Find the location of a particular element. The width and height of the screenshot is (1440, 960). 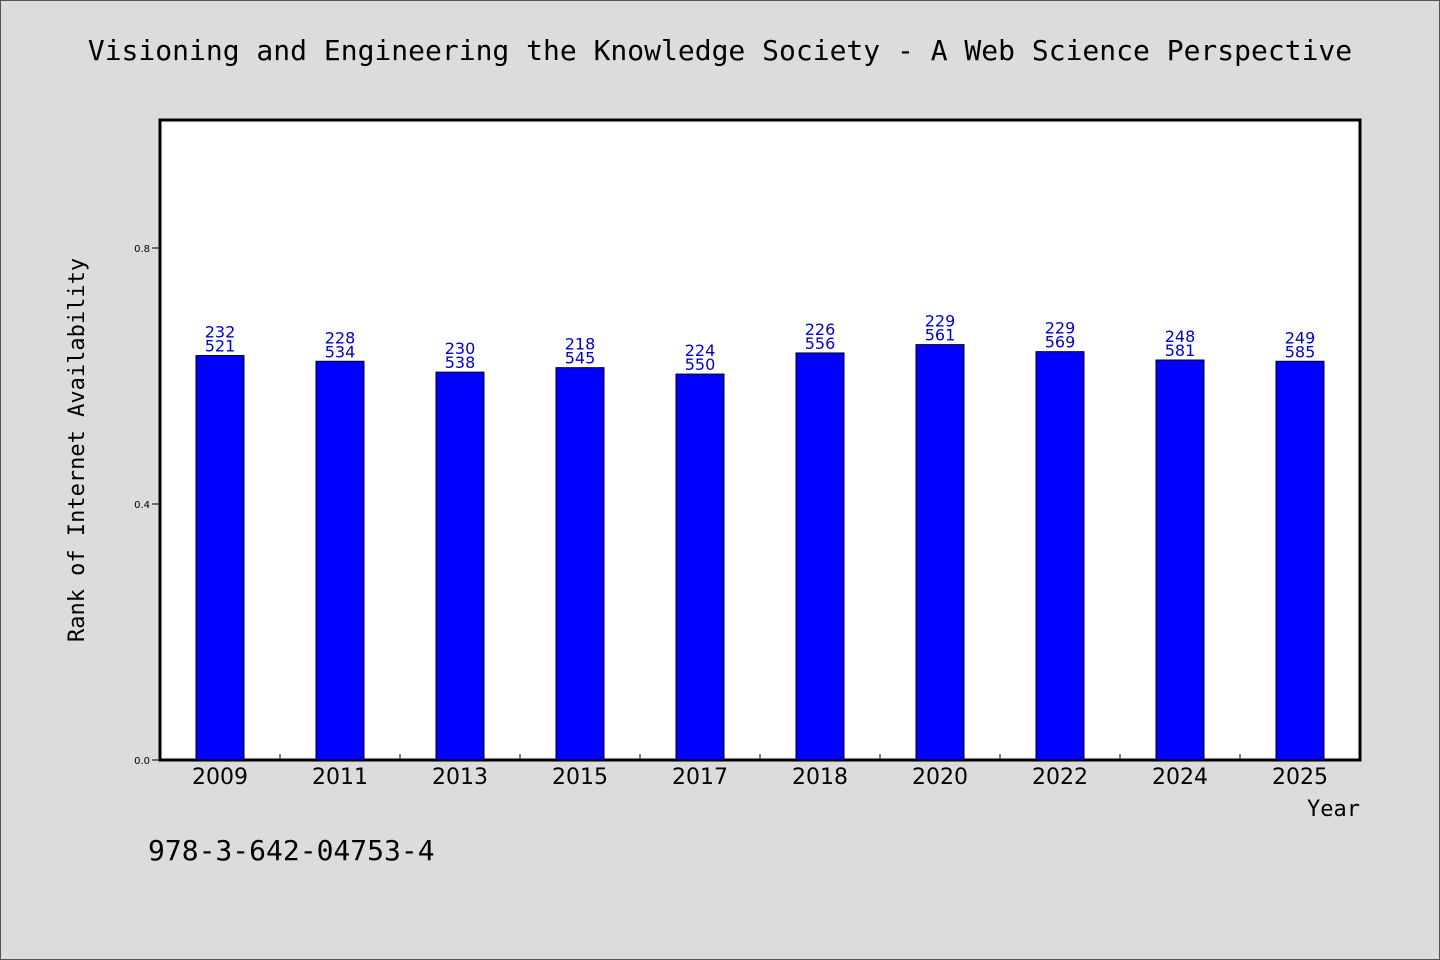

y-tick-label: 0.0 is located at coordinates (142, 761).